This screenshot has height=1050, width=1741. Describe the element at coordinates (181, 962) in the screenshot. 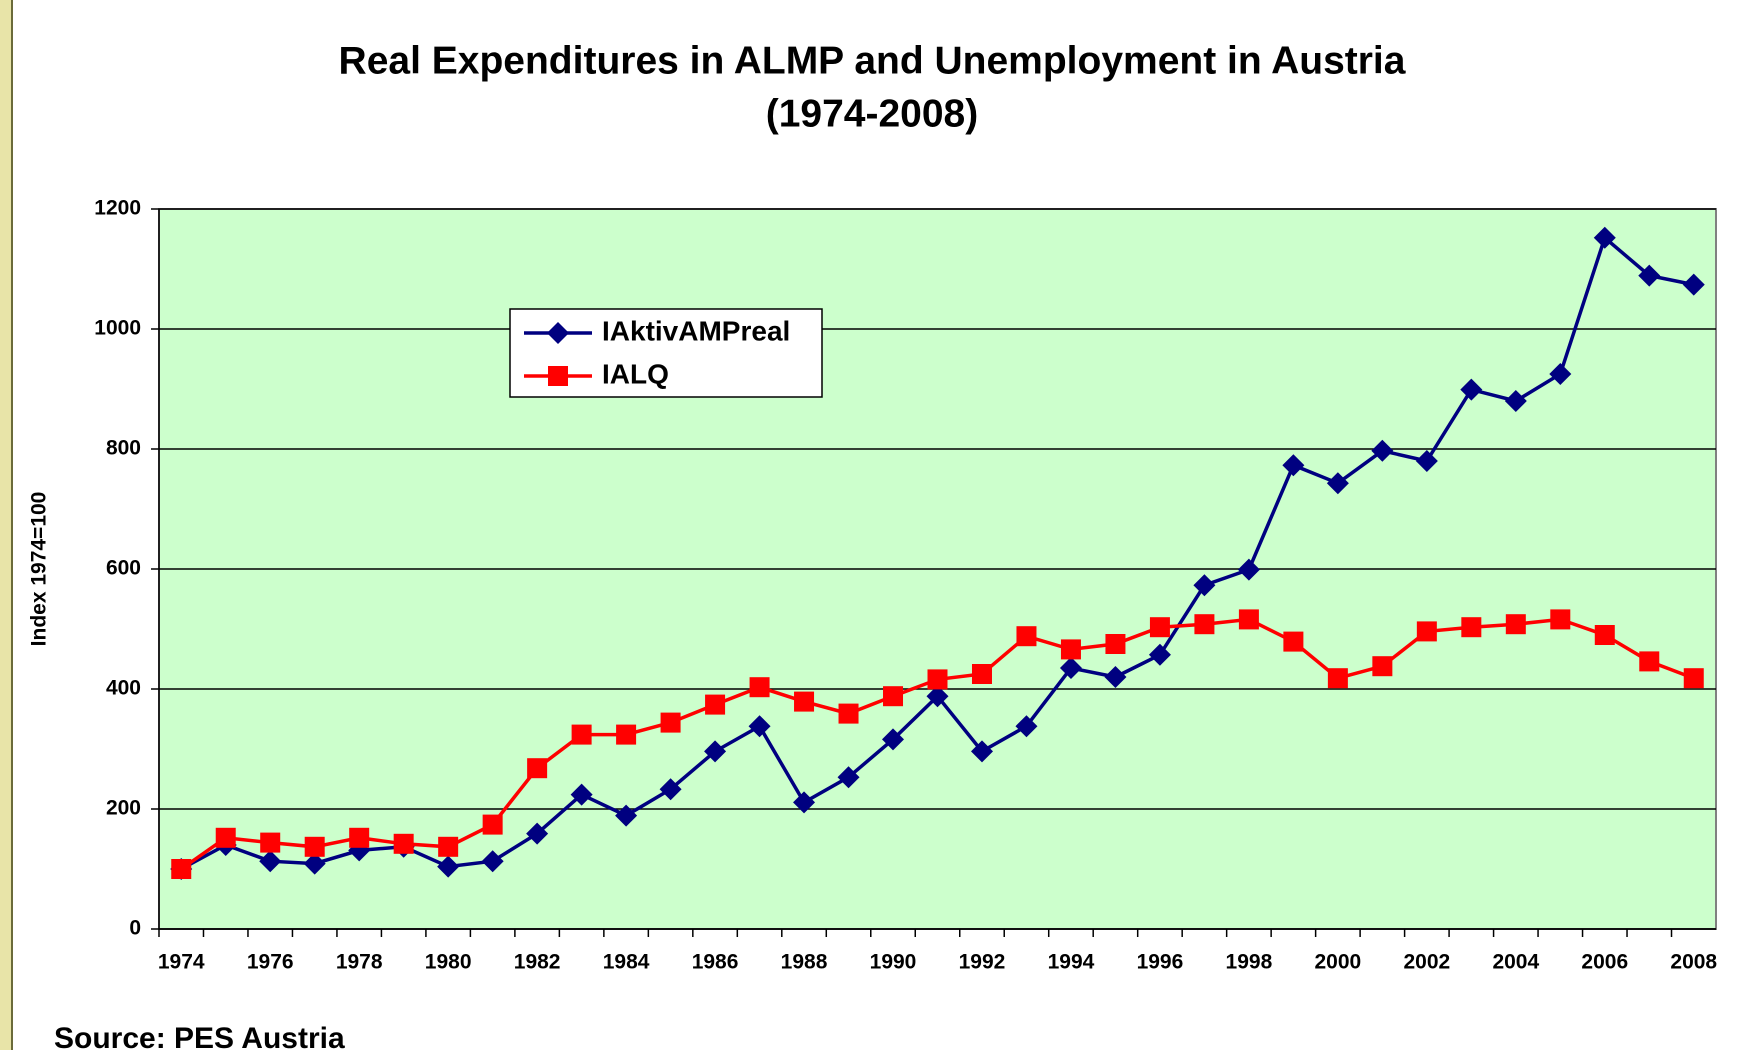

I see `x-tick-label: 1974` at that location.